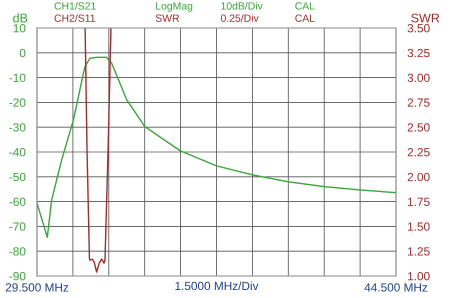 This screenshot has width=450, height=298. What do you see at coordinates (419, 78) in the screenshot?
I see `y2-tick-label: 3.00` at bounding box center [419, 78].